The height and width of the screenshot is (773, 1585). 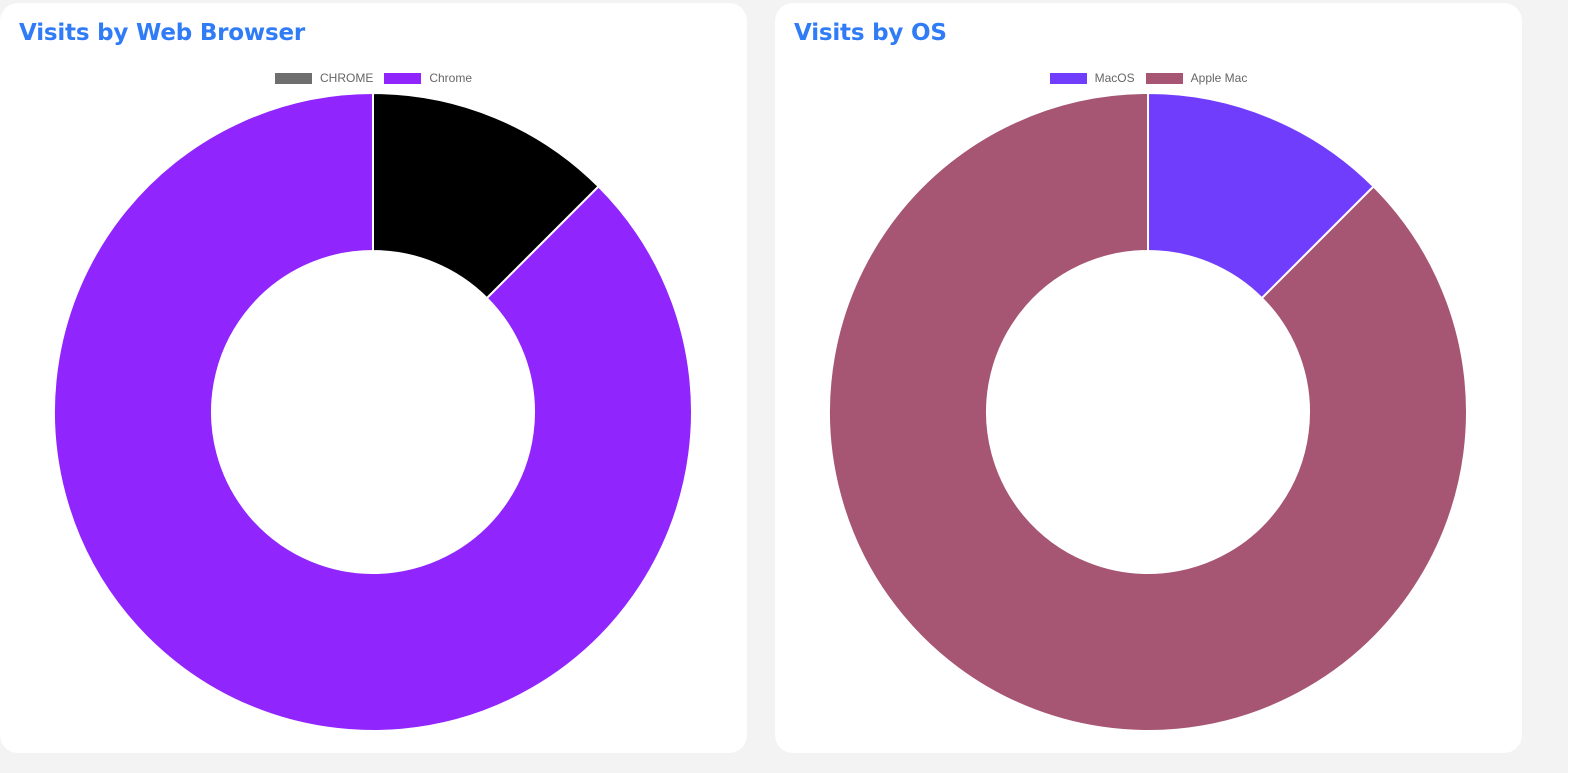 I want to click on page-edge, so click(x=1576, y=386).